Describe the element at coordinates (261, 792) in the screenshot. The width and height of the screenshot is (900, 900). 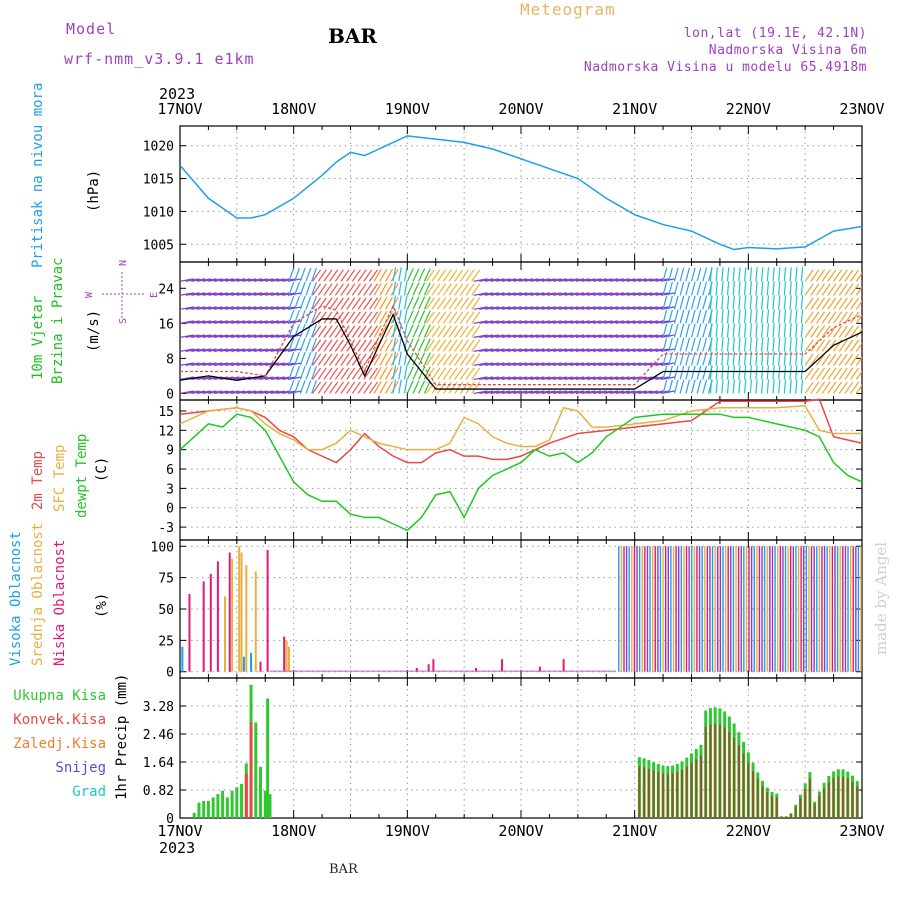
I see `precip-bar` at that location.